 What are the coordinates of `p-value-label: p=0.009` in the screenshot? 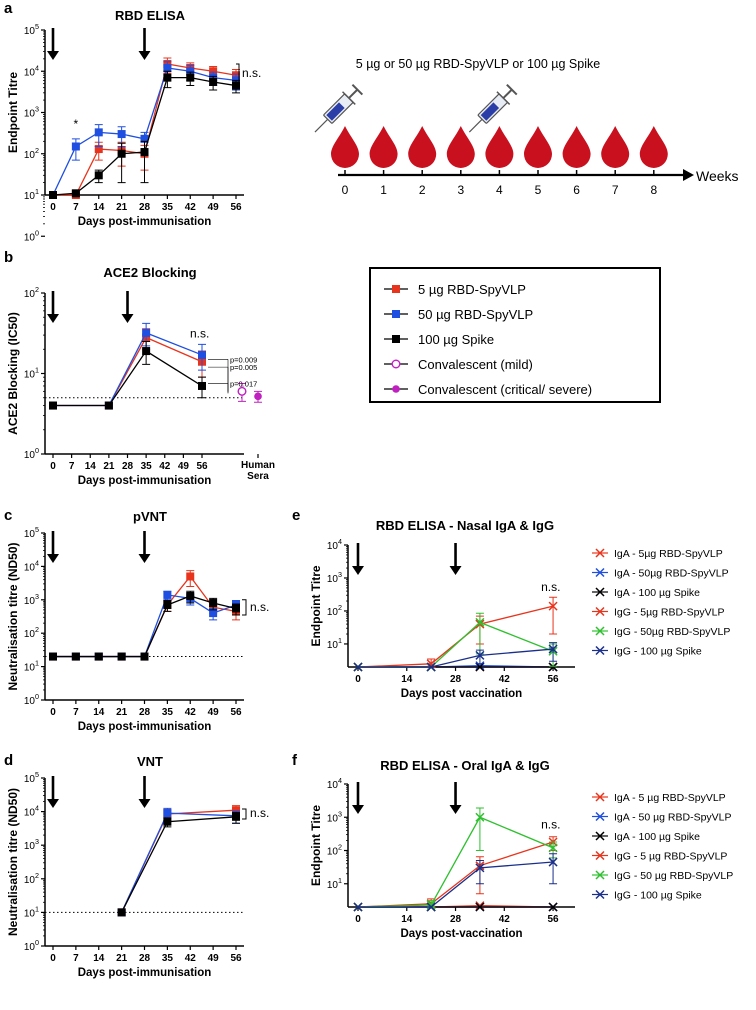 It's located at (243, 359).